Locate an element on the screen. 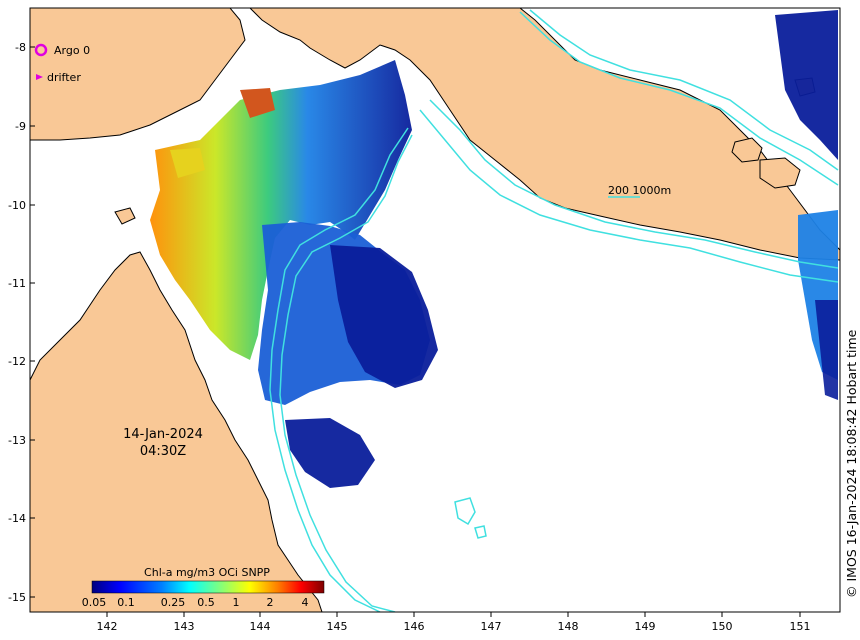 The image size is (860, 640). y-tick-label: -8 is located at coordinates (20, 47).